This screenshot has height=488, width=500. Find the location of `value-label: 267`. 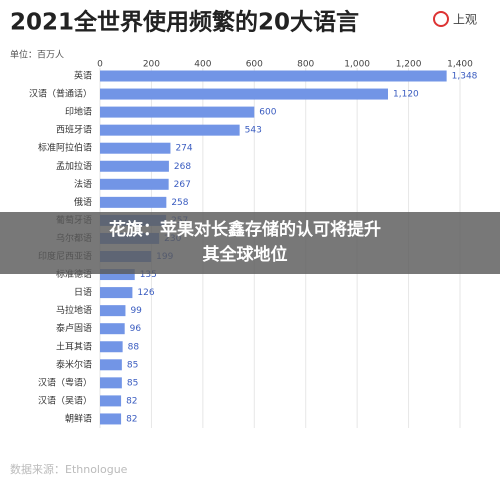

value-label: 267 is located at coordinates (182, 185).